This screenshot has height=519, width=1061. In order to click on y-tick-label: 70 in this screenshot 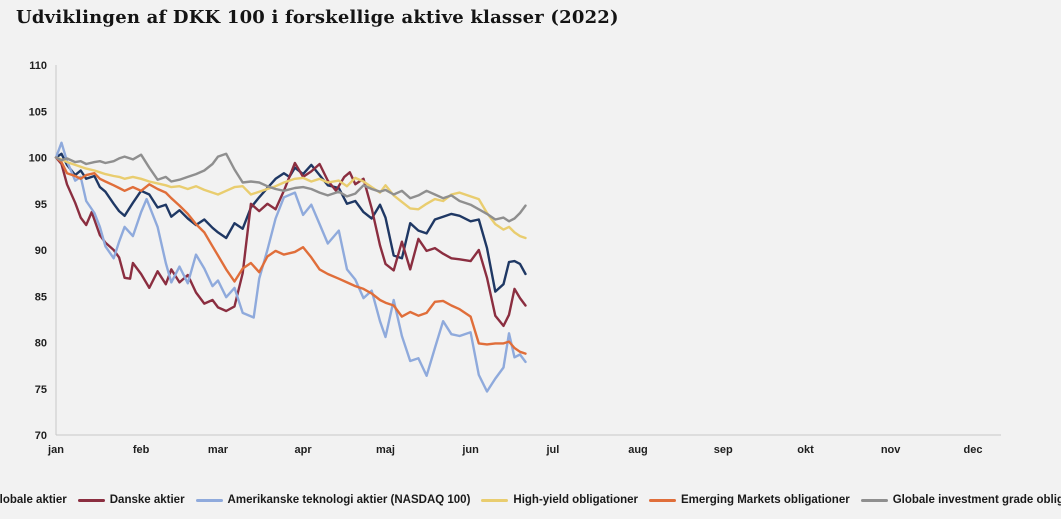, I will do `click(41, 436)`.